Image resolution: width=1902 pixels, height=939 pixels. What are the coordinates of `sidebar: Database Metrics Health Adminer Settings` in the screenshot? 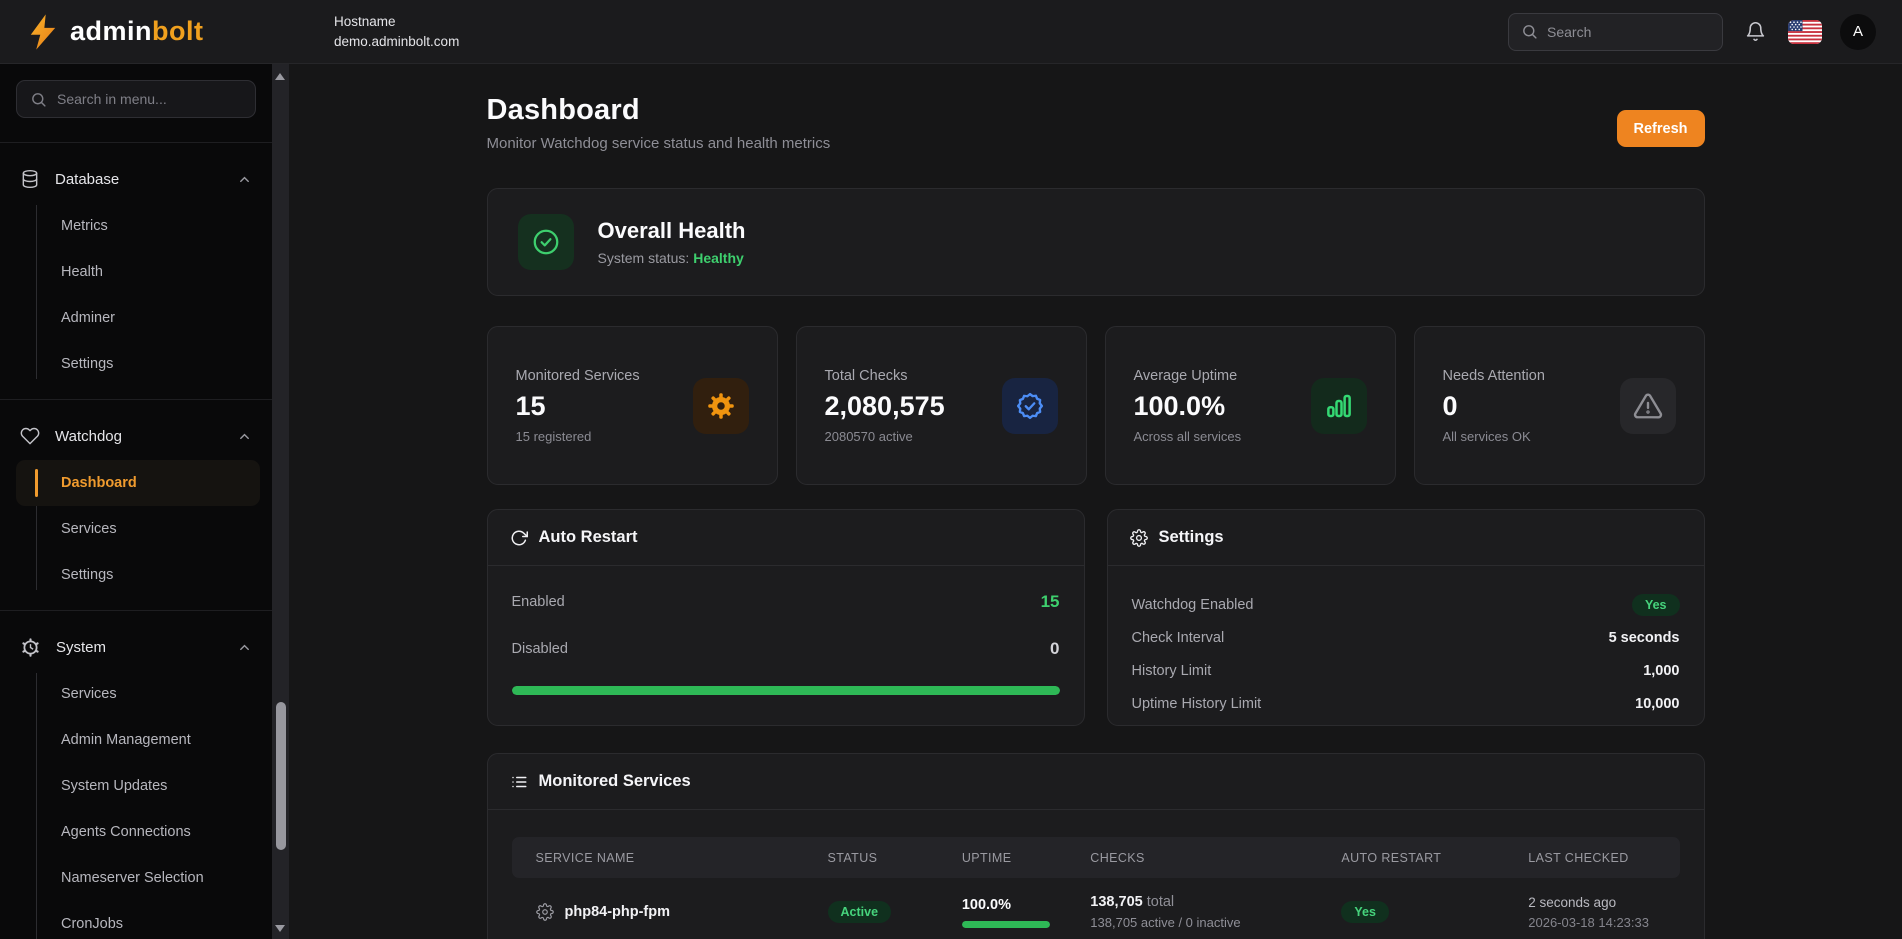 It's located at (136, 501).